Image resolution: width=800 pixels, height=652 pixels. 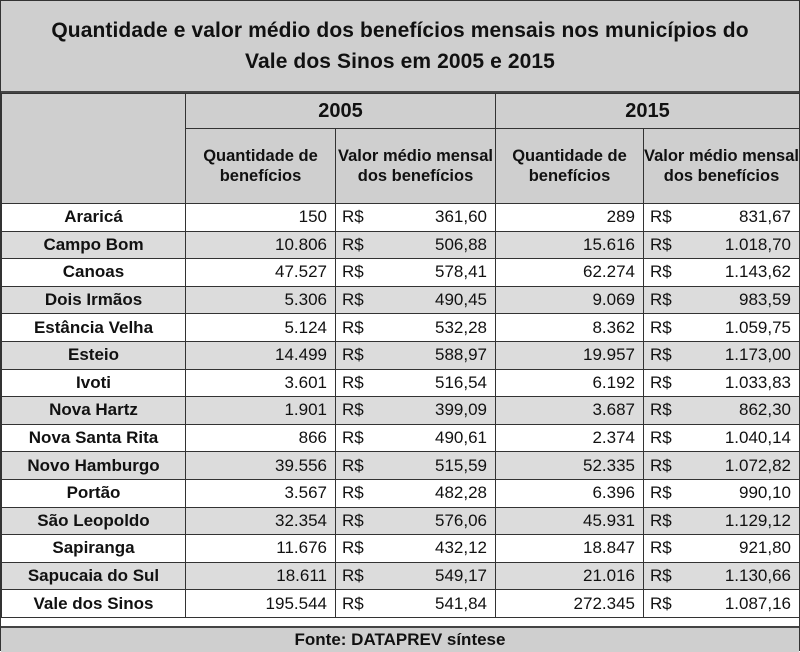 What do you see at coordinates (415, 355) in the screenshot?
I see `val-2005-cell: R$ 588,97` at bounding box center [415, 355].